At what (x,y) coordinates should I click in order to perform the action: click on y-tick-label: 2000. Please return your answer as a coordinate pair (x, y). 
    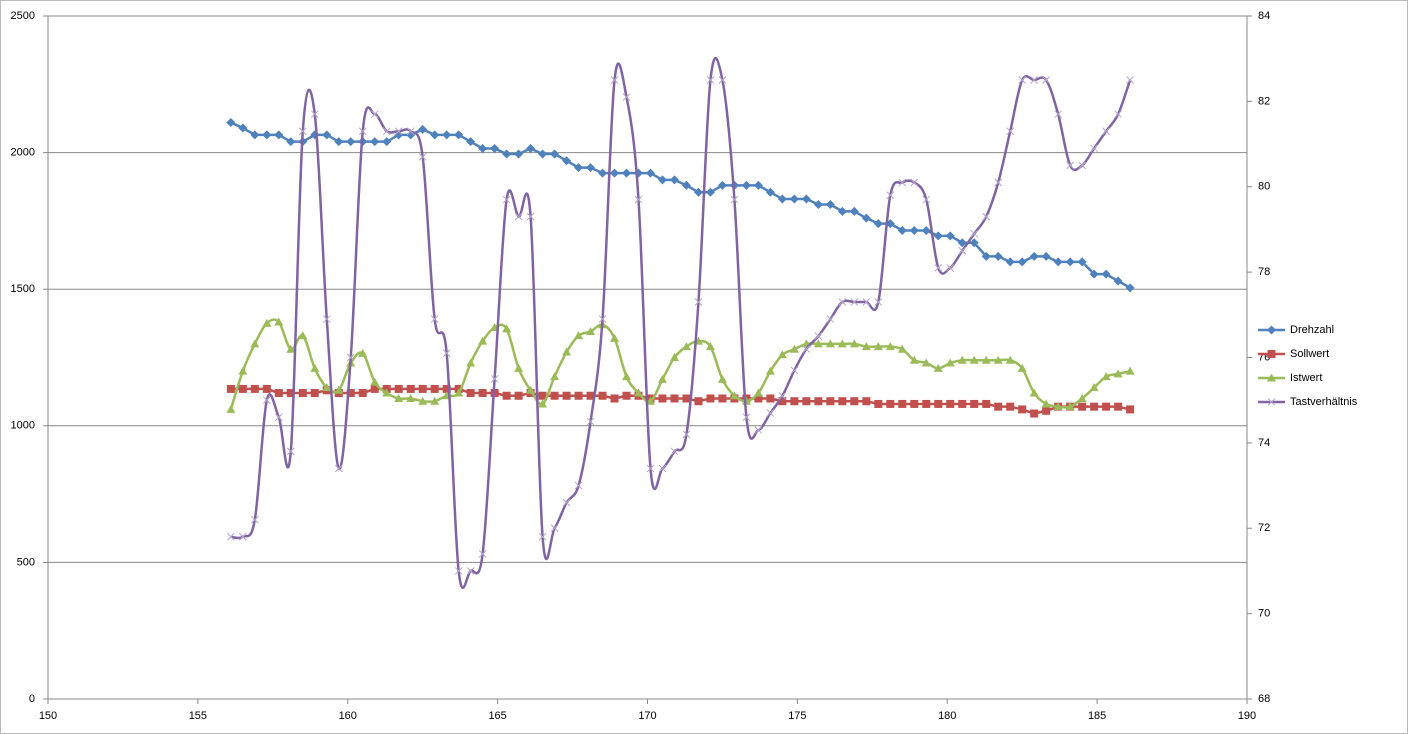
    Looking at the image, I should click on (23, 153).